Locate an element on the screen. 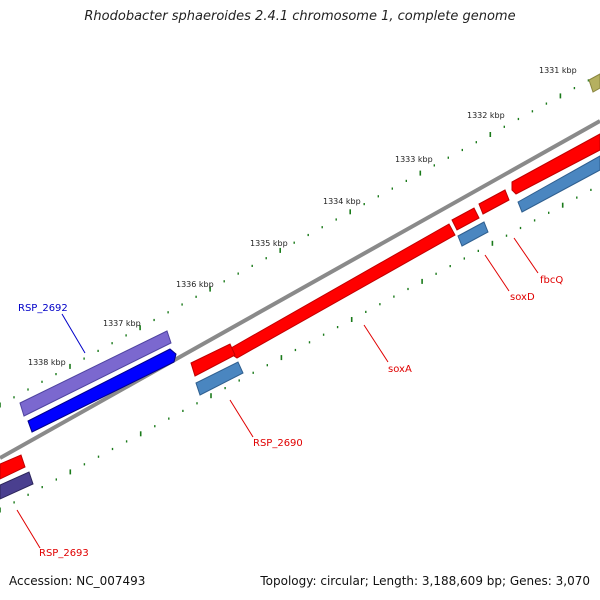 This screenshot has width=600, height=600. gene-label-fbcQ: fbcQ is located at coordinates (551, 280).